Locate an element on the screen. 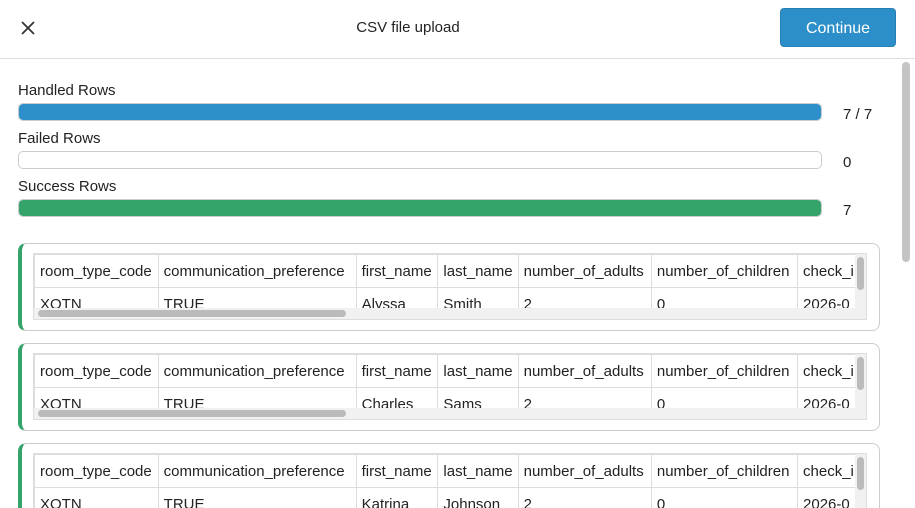 The width and height of the screenshot is (915, 508). page-scrollbar is located at coordinates (906, 162).